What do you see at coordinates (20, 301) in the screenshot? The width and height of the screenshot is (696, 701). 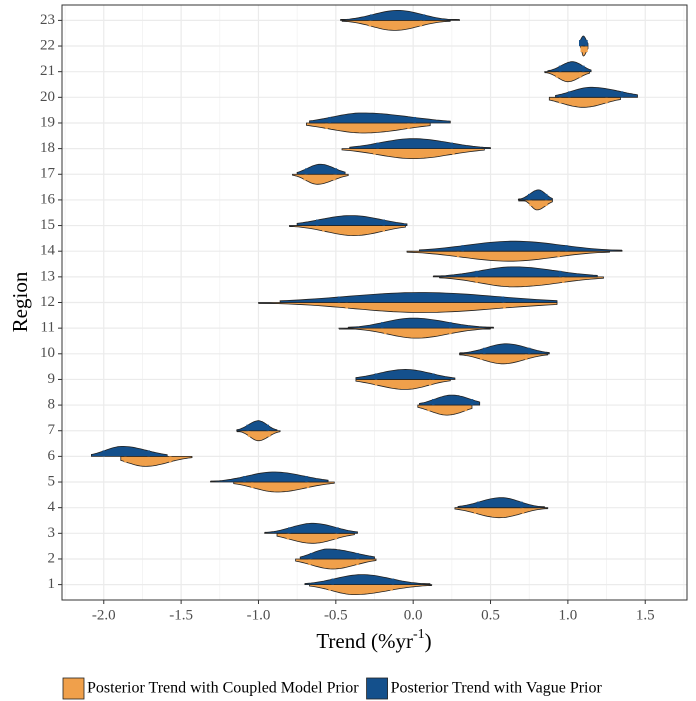 I see `y-axis-title: Region` at bounding box center [20, 301].